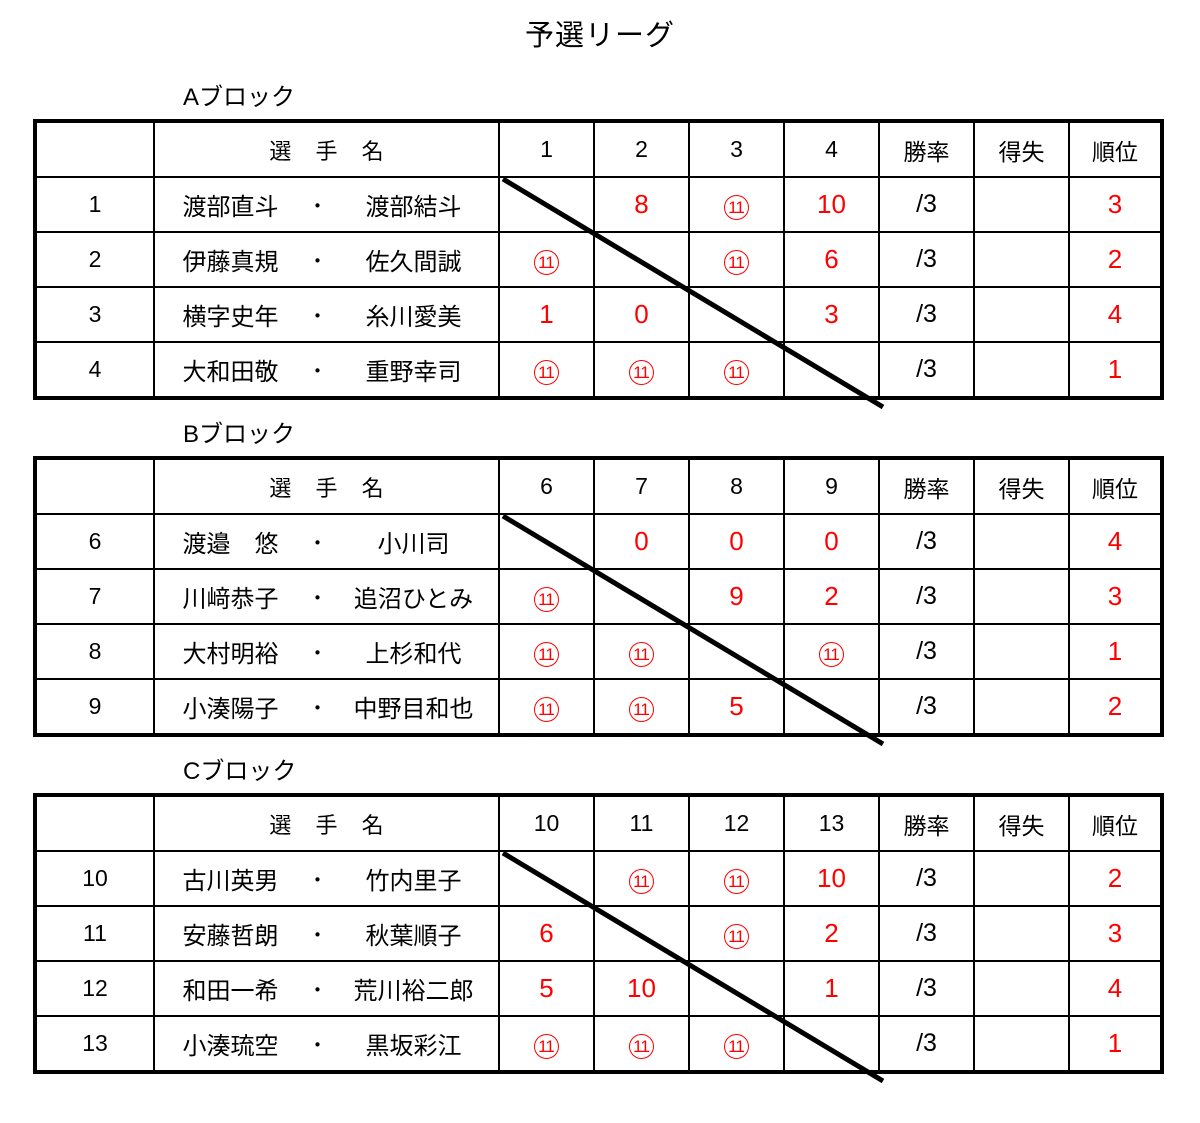  What do you see at coordinates (413, 936) in the screenshot?
I see `player-name-right: 秋葉順子` at bounding box center [413, 936].